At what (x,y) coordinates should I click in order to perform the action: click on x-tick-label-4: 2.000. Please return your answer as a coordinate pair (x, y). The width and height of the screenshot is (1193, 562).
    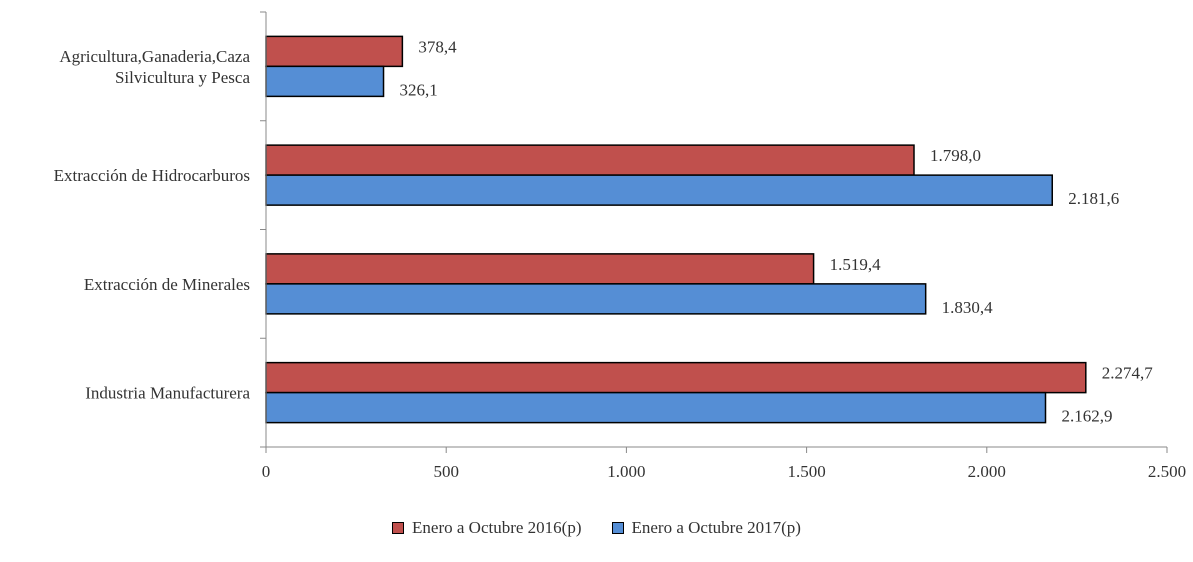
    Looking at the image, I should click on (987, 471).